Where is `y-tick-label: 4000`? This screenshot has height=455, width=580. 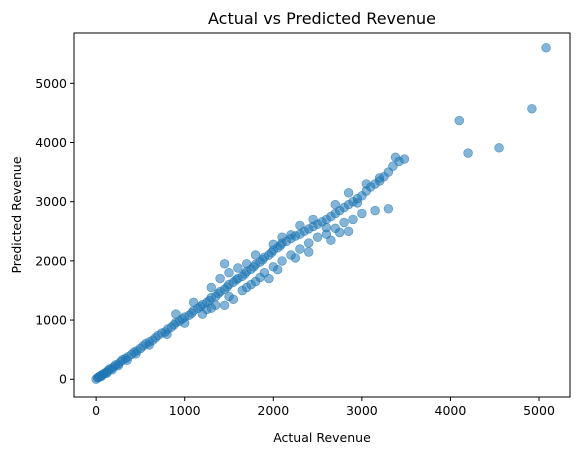 y-tick-label: 4000 is located at coordinates (51, 142).